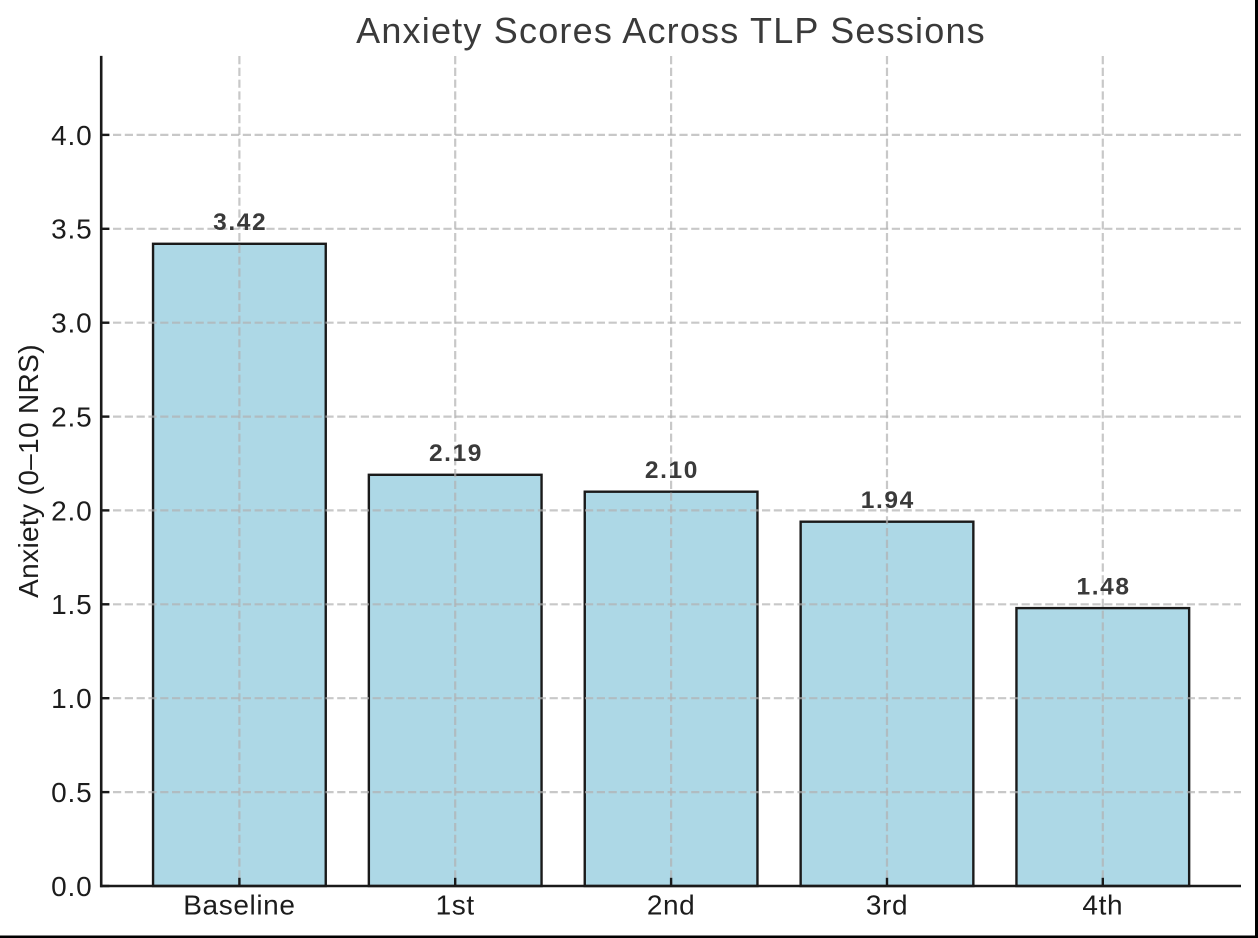 The width and height of the screenshot is (1258, 938). I want to click on svg-text: Anxiety (0–10 NRS), so click(28, 471).